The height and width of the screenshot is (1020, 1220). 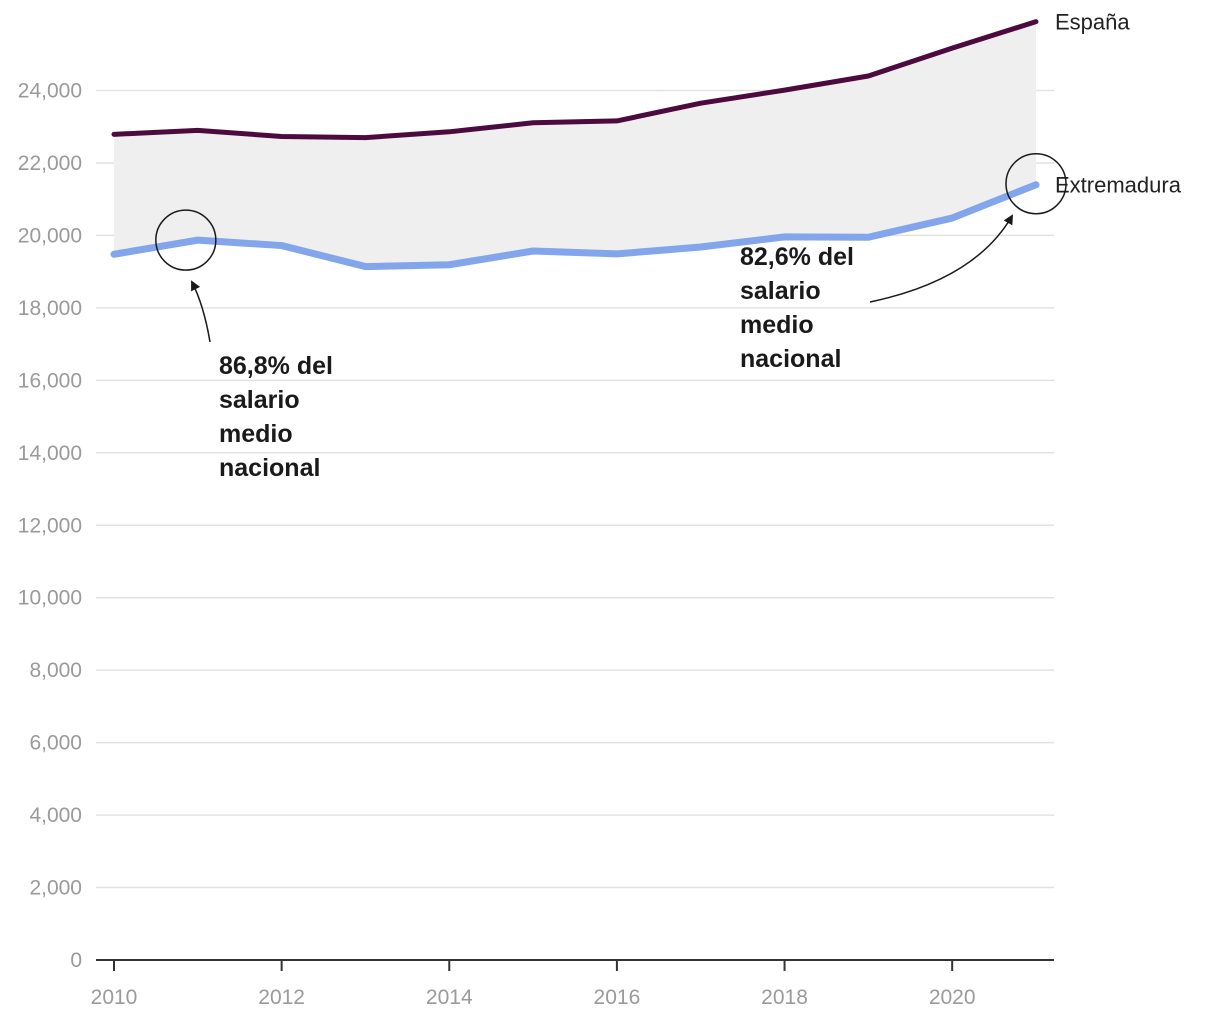 I want to click on x-tick-label: 2012, so click(x=281, y=997).